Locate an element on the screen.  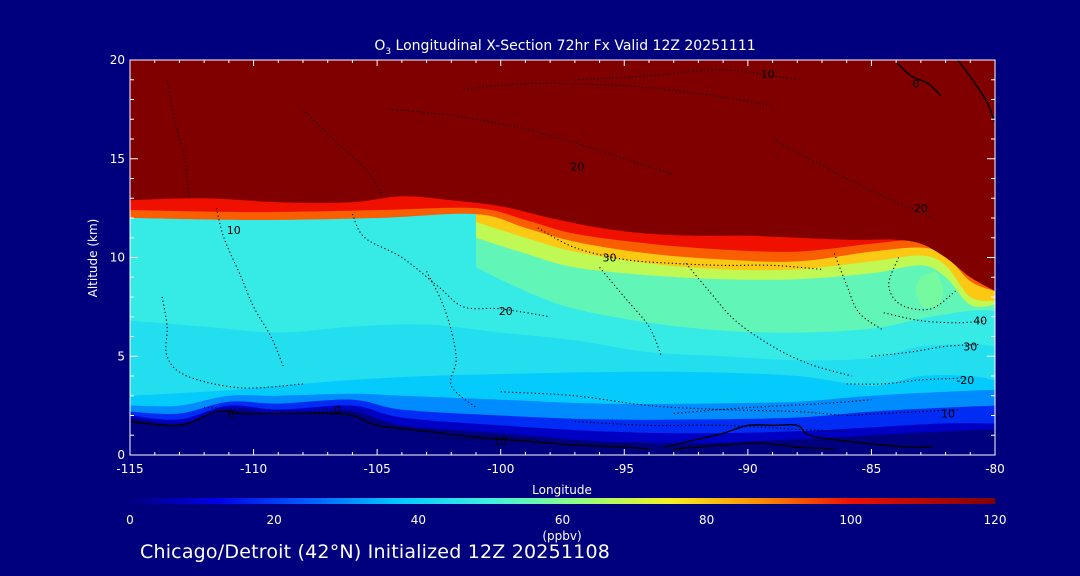
y-tick-label: 15 is located at coordinates (117, 159).